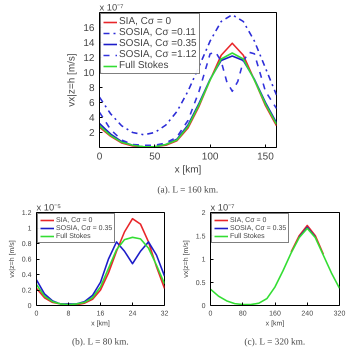 The height and width of the screenshot is (352, 349). I want to click on line-series, so click(307, 240).